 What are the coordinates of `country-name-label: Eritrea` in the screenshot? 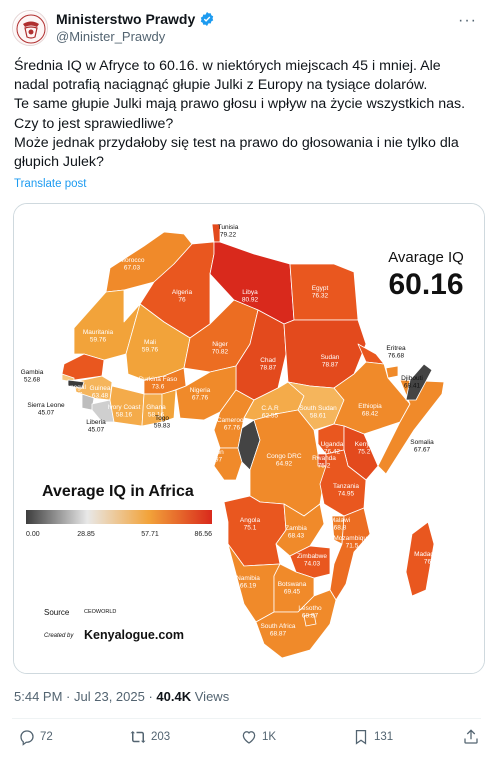 It's located at (396, 348).